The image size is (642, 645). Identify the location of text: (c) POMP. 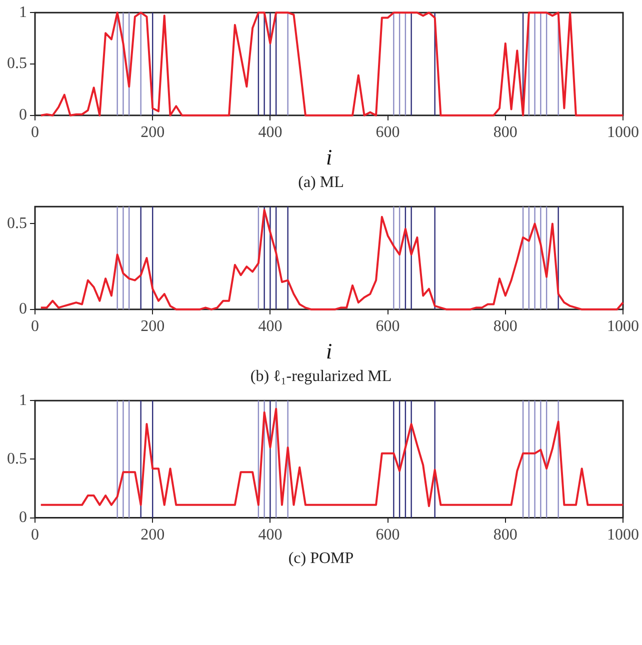
(321, 559).